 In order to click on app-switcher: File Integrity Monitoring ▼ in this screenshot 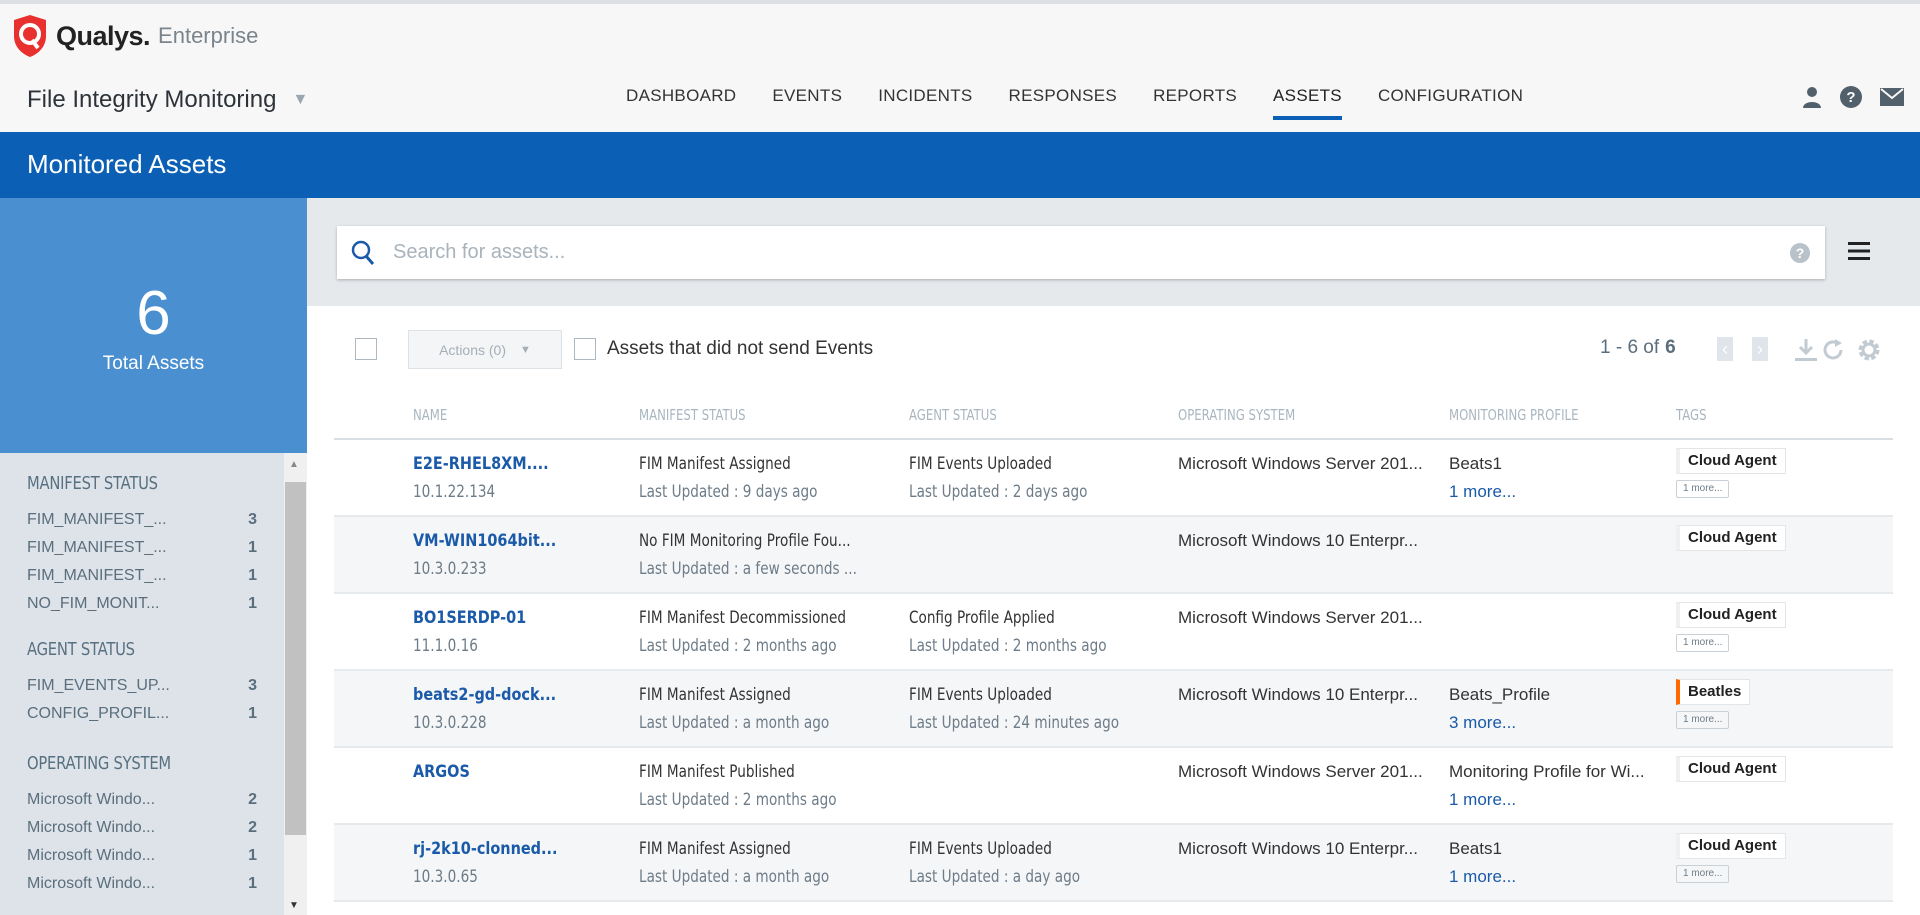, I will do `click(167, 100)`.